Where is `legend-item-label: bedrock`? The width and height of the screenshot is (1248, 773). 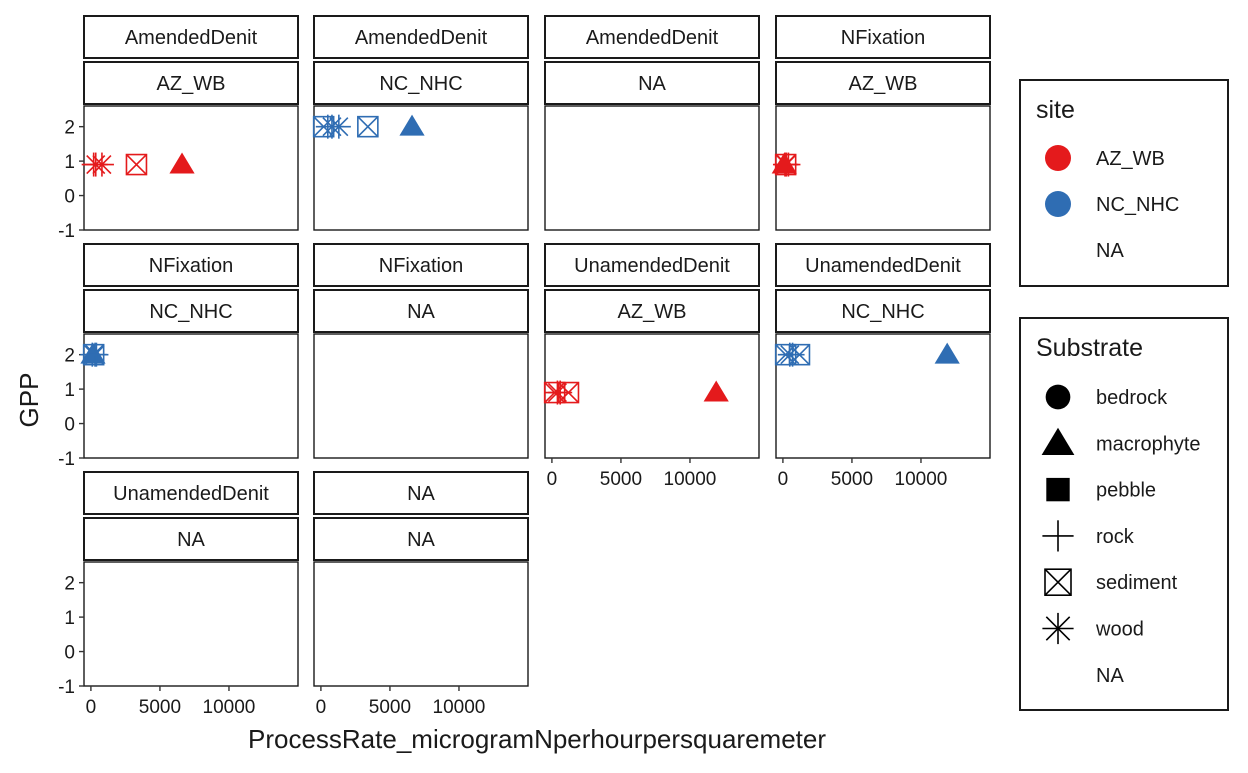 legend-item-label: bedrock is located at coordinates (1132, 398).